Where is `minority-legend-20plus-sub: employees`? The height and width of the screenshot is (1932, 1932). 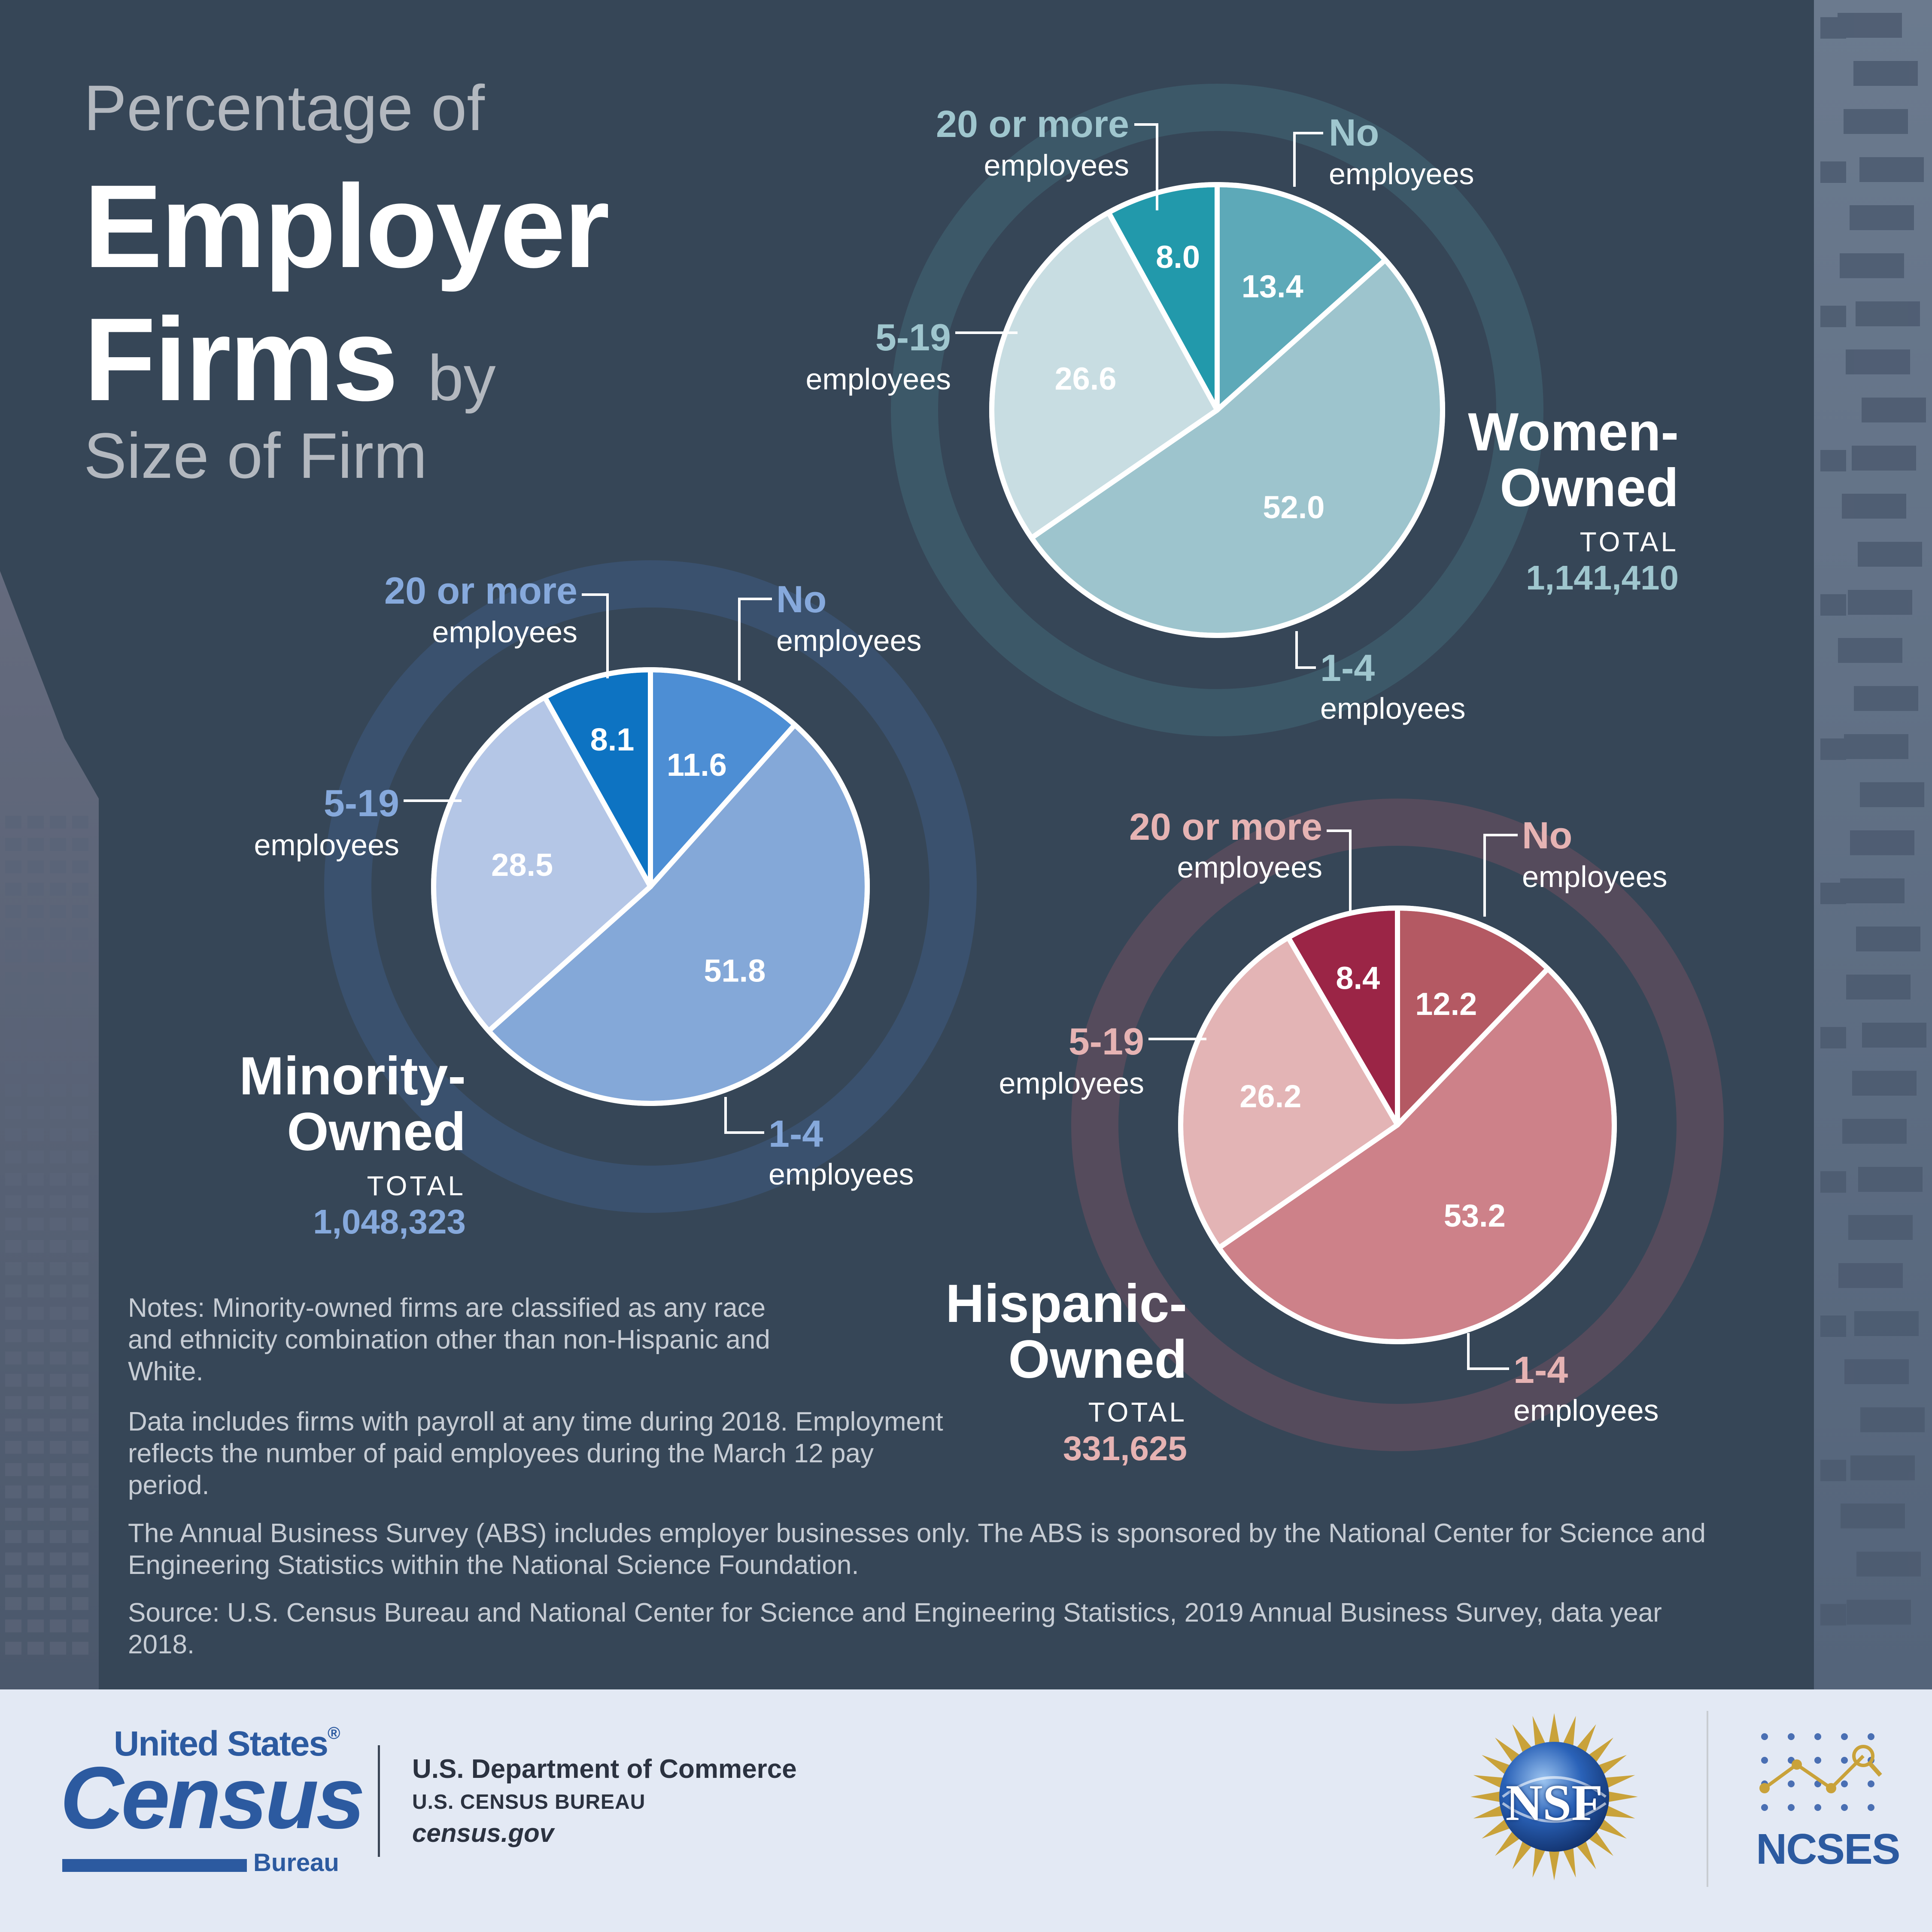
minority-legend-20plus-sub: employees is located at coordinates (505, 632).